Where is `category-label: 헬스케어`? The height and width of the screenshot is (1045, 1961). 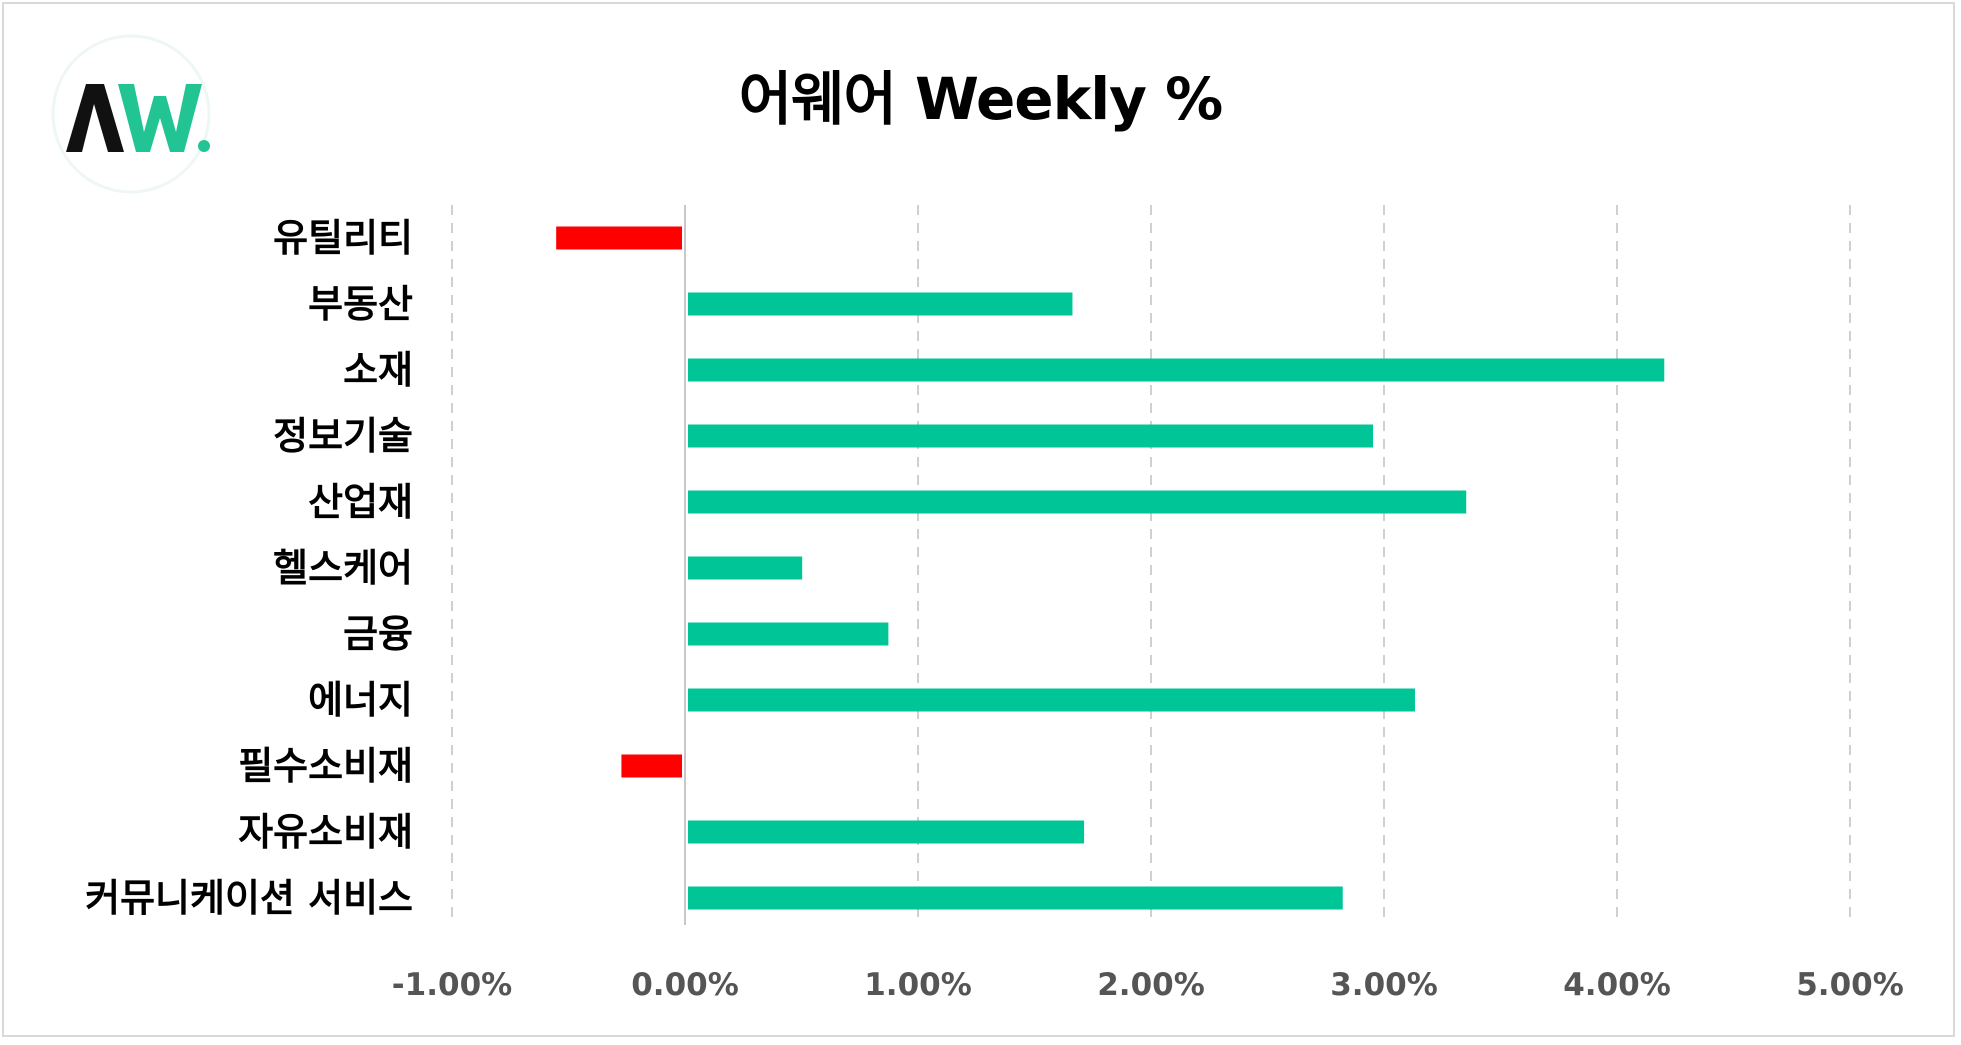
category-label: 헬스케어 is located at coordinates (343, 568).